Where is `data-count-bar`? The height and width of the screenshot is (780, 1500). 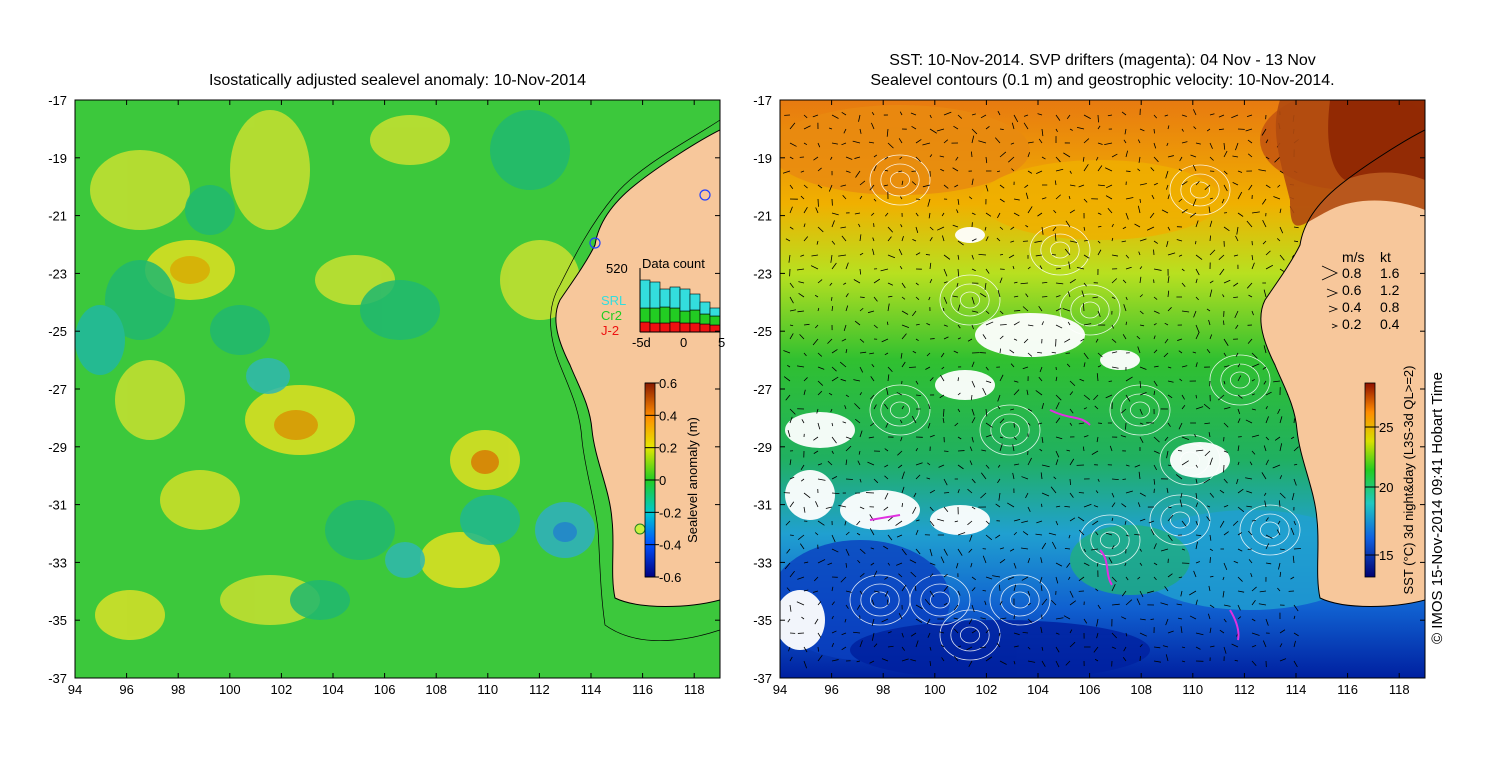
data-count-bar is located at coordinates (645, 327).